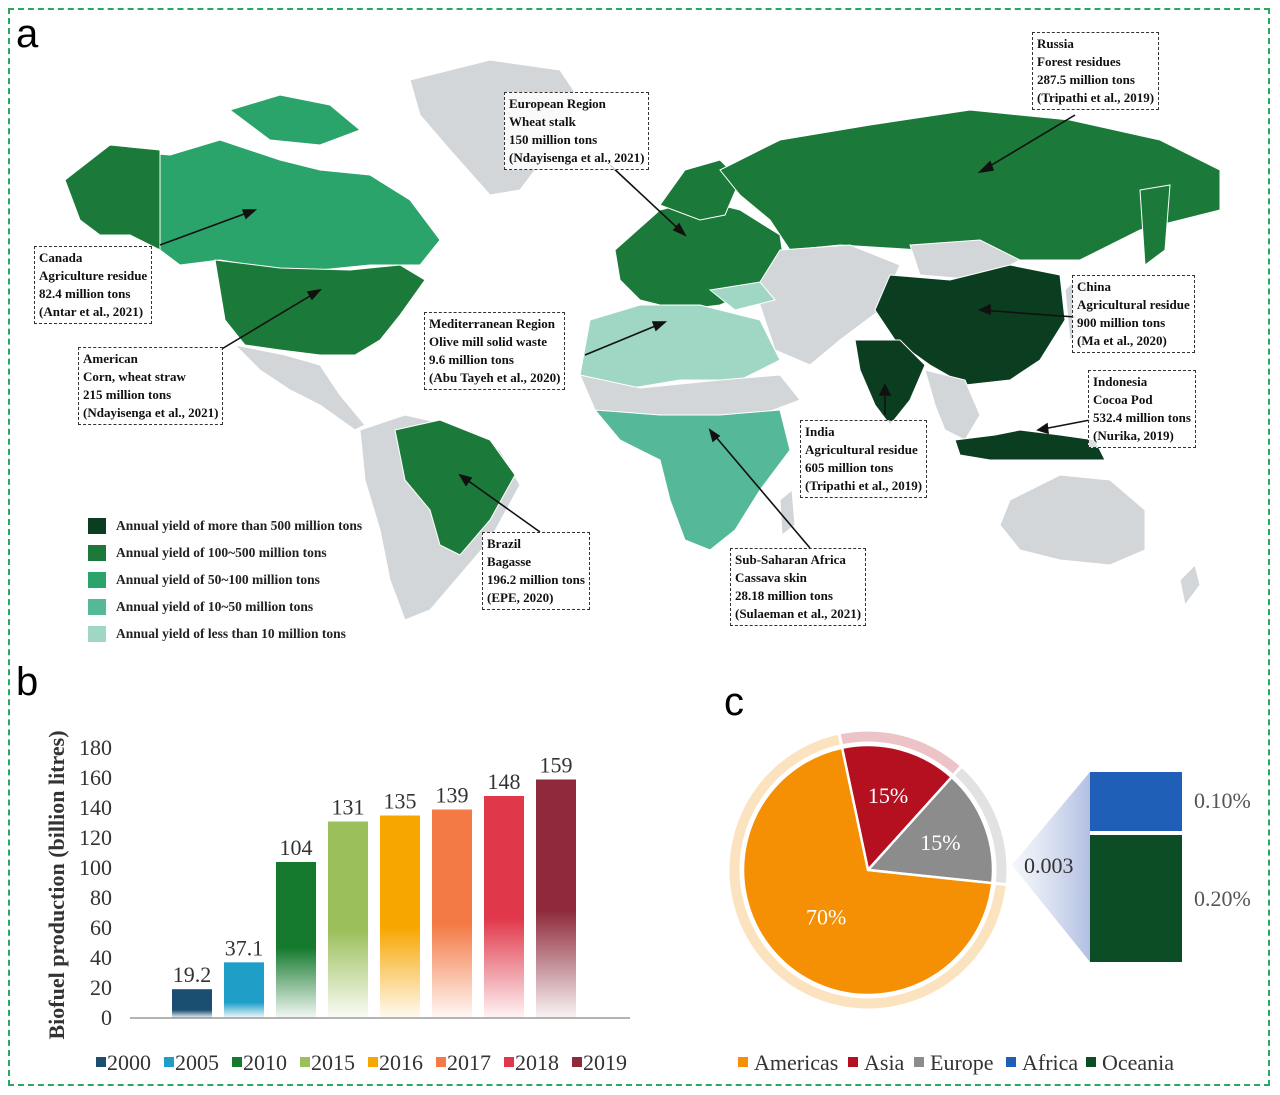  What do you see at coordinates (294, 120) in the screenshot?
I see `map-arctic-islands` at bounding box center [294, 120].